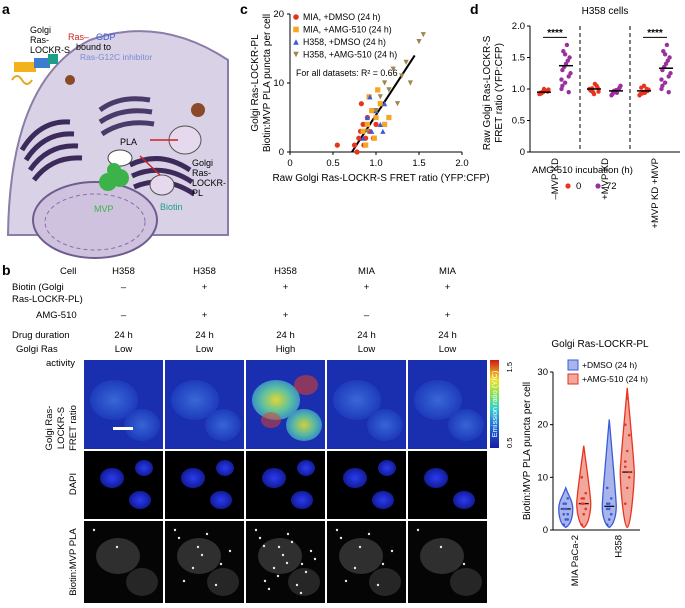  I want to click on panel-label-d: d, so click(474, 9).